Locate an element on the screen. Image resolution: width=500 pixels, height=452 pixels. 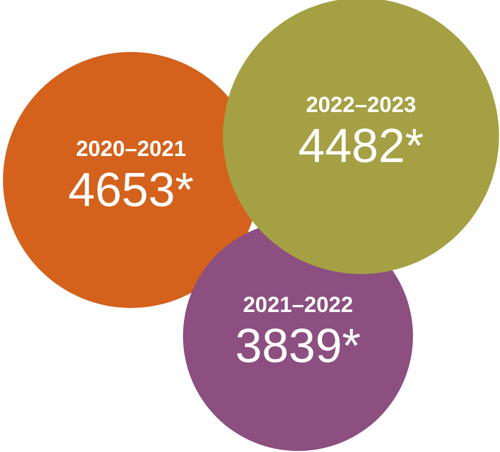
category-label: 2020–2021 is located at coordinates (131, 148).